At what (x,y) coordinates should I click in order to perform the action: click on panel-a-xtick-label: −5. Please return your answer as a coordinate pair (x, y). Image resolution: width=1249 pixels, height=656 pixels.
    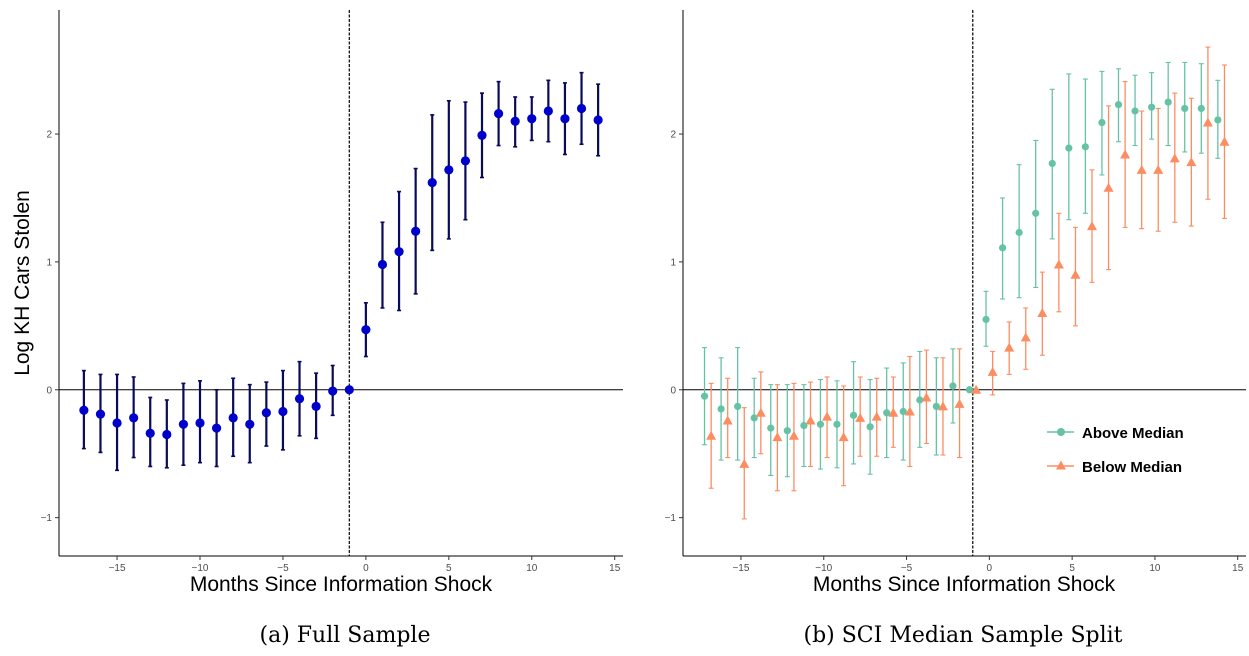
    Looking at the image, I should click on (283, 568).